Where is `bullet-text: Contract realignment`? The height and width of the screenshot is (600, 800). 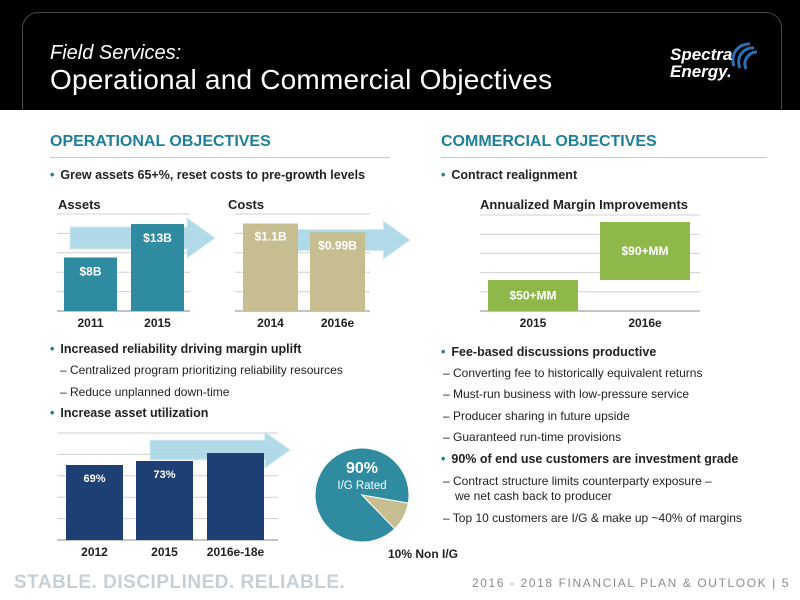 bullet-text: Contract realignment is located at coordinates (514, 175).